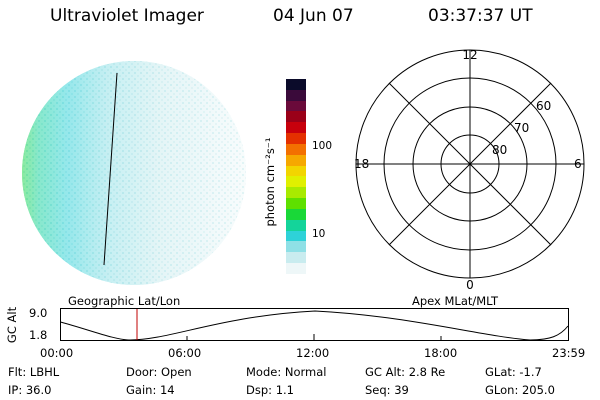 The image size is (600, 400). I want to click on color-scale-bar, so click(296, 176).